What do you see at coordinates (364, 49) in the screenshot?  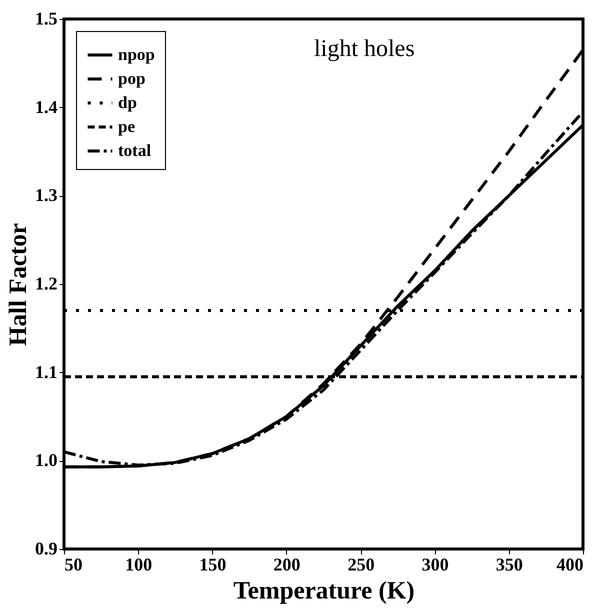 I see `annotation: light holes` at bounding box center [364, 49].